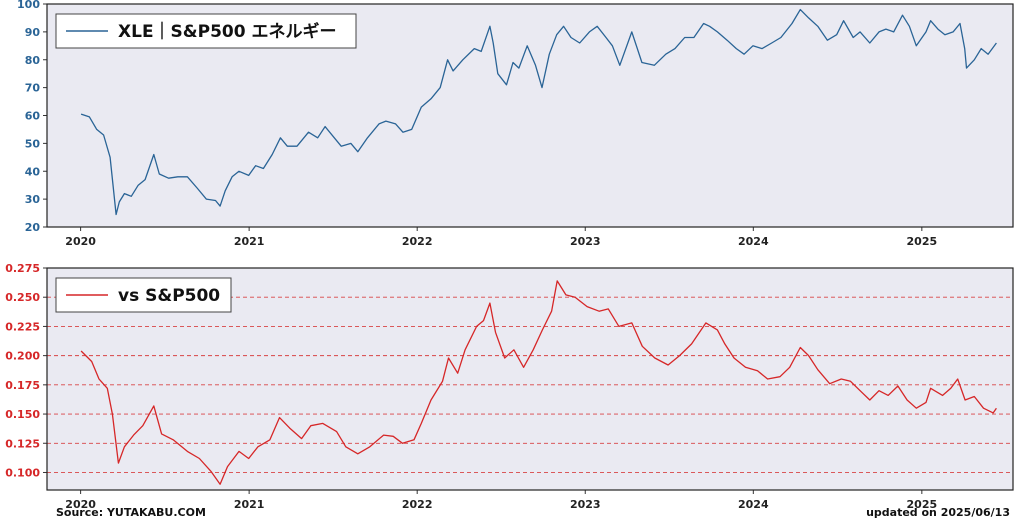 The image size is (1024, 528). I want to click on ratio-x-tick-label: 2025, so click(922, 504).